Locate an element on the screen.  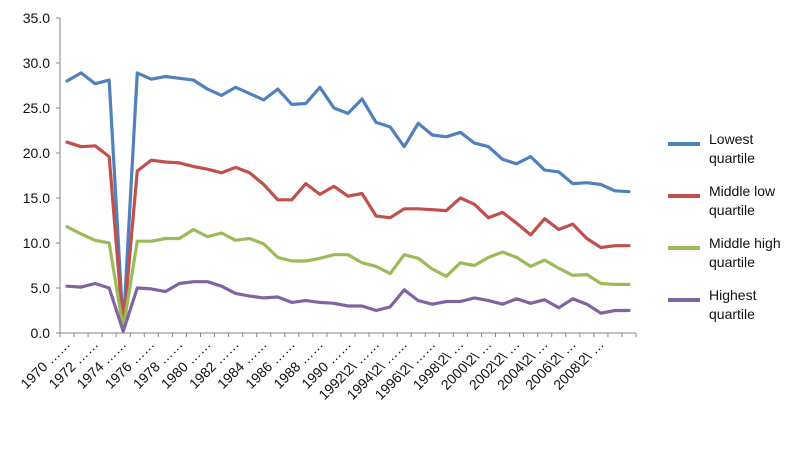
y-tick-label: 35.0 is located at coordinates (36, 18).